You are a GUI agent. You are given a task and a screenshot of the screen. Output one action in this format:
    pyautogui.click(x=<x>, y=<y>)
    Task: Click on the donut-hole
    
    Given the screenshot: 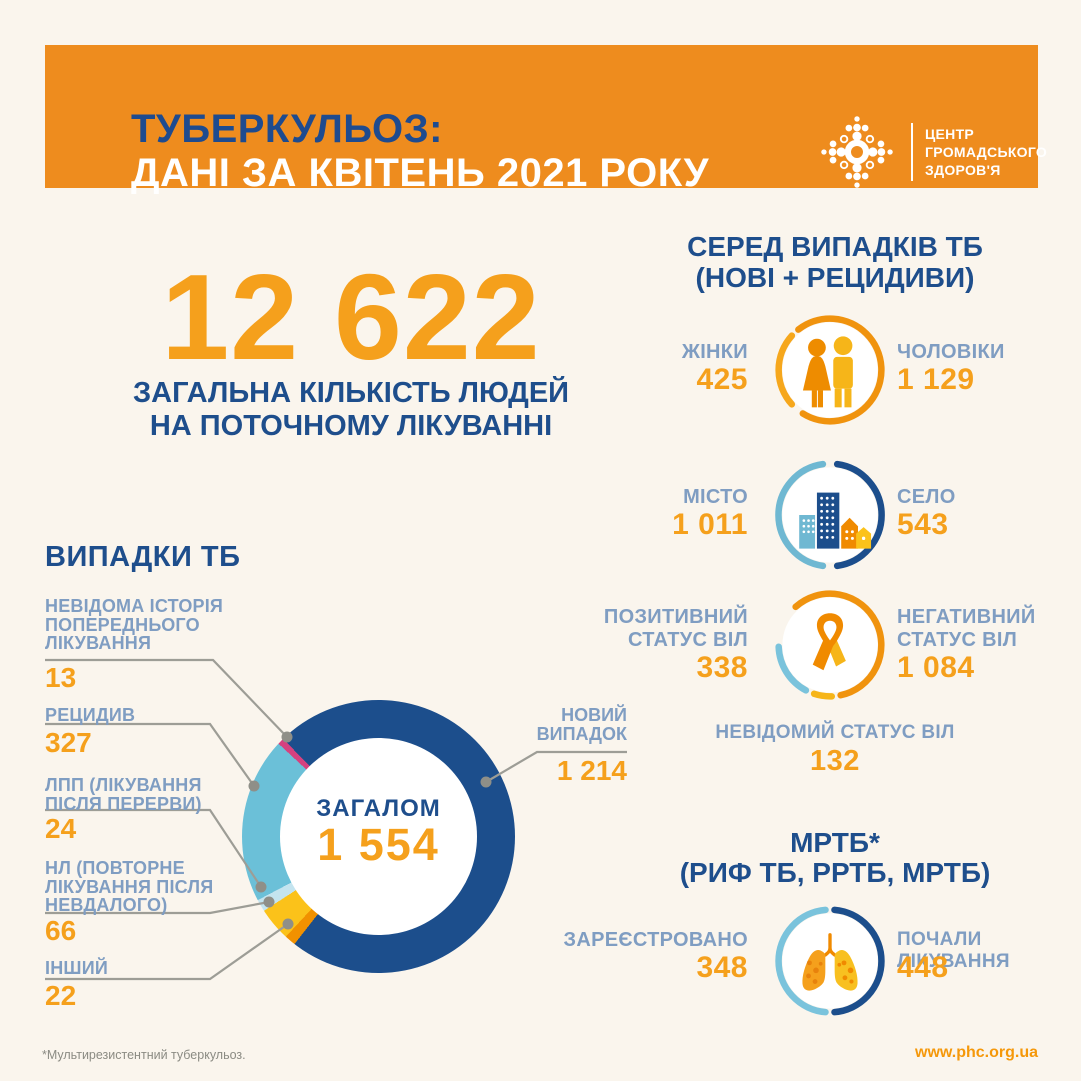 What is the action you would take?
    pyautogui.click(x=378, y=836)
    